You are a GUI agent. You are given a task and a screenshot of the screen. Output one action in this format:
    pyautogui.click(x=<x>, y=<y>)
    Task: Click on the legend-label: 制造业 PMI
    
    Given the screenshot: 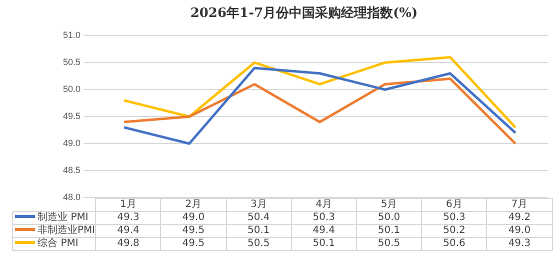 What is the action you would take?
    pyautogui.click(x=63, y=217)
    